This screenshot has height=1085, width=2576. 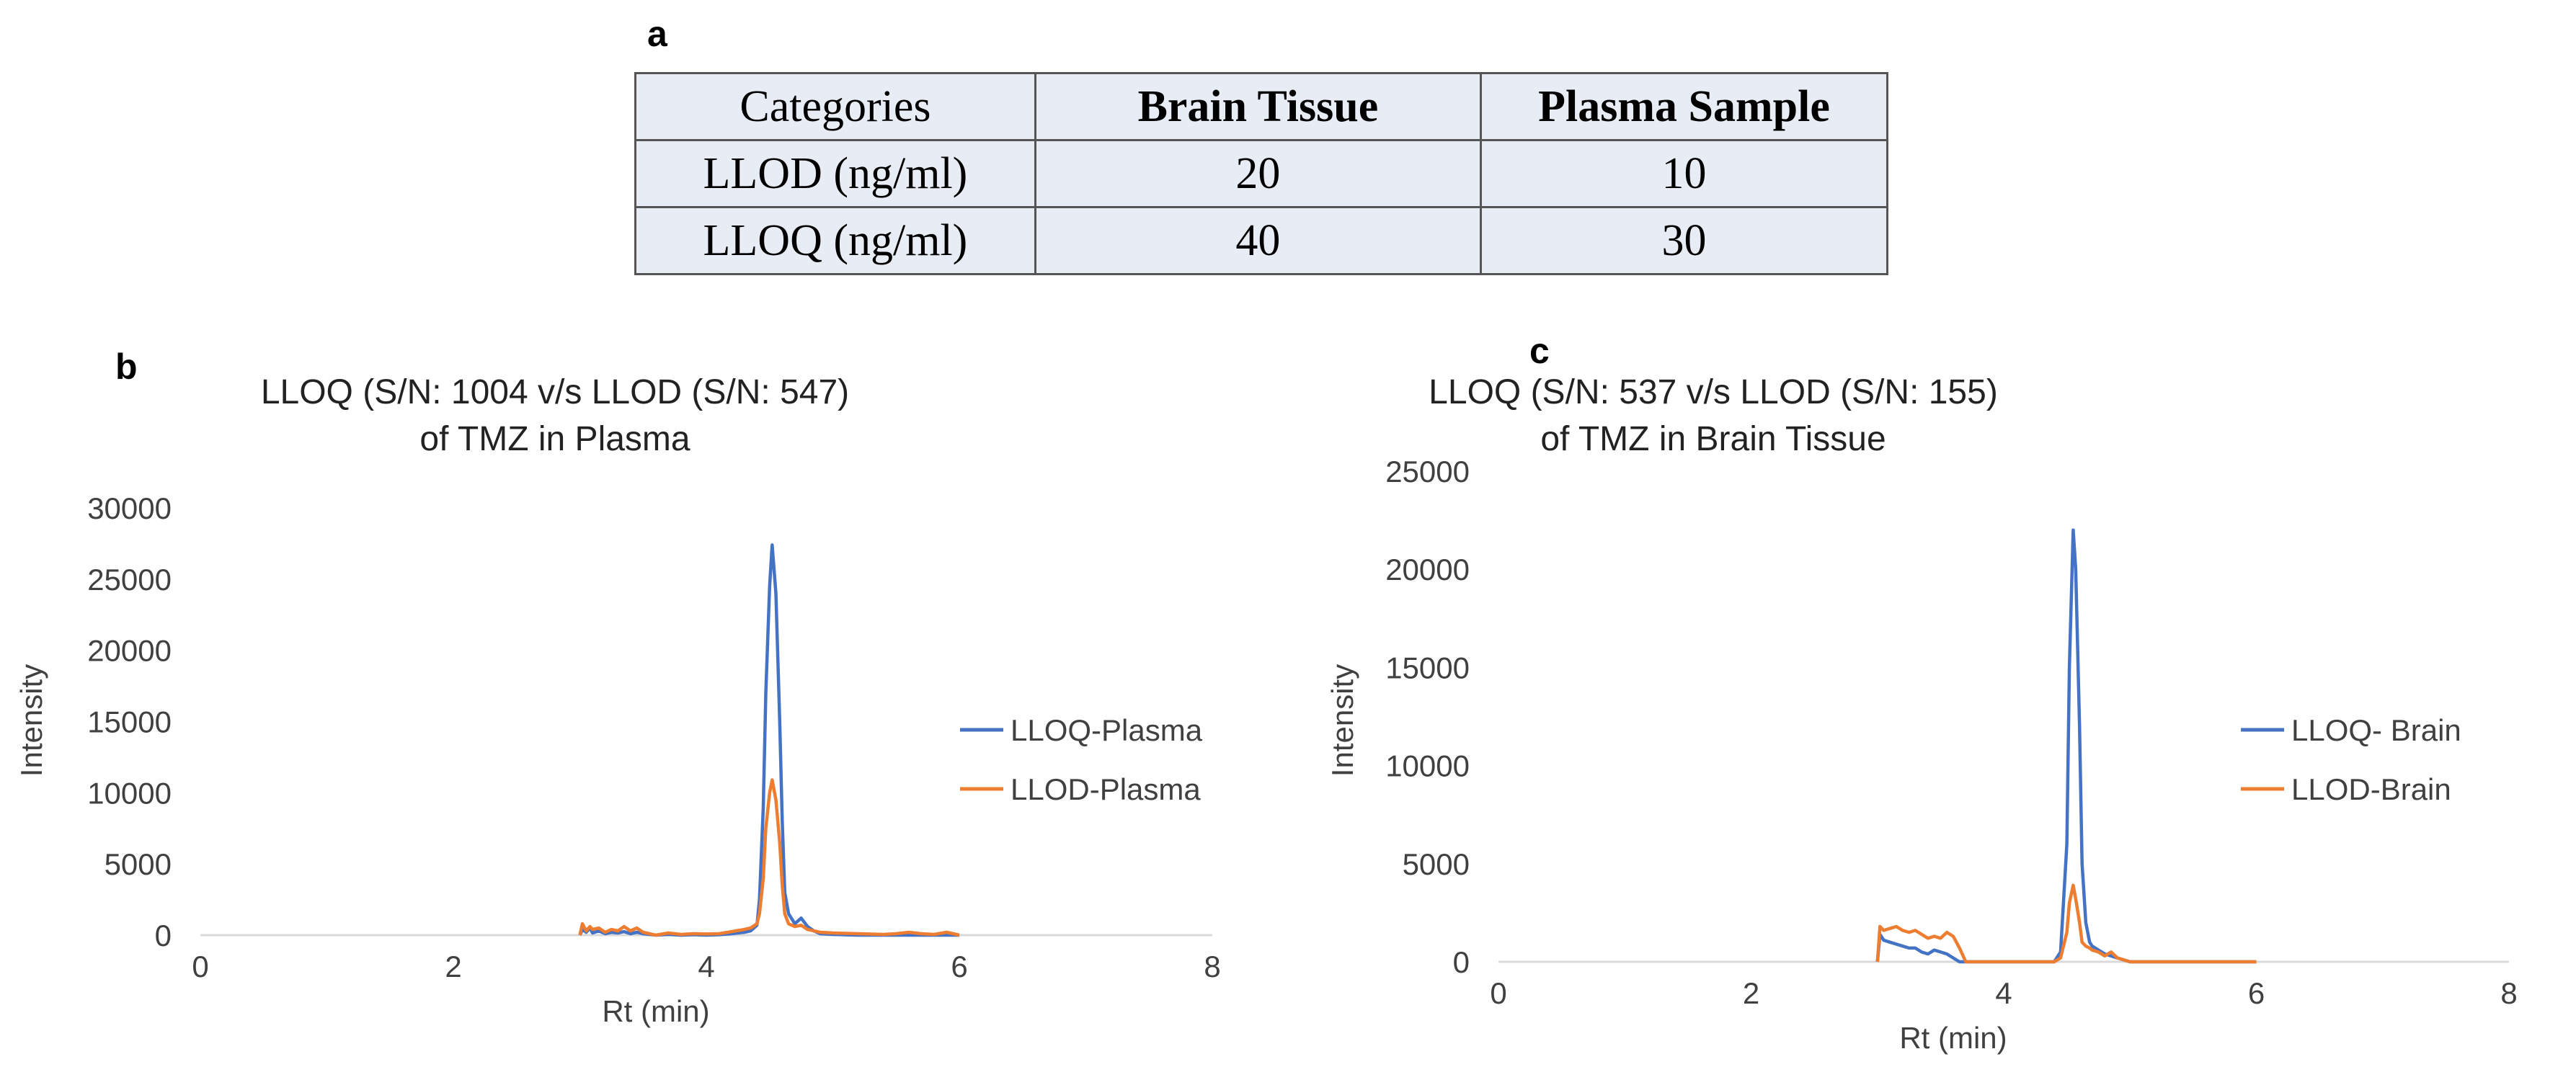 What do you see at coordinates (2066, 746) in the screenshot?
I see `series-line-lloq-brain` at bounding box center [2066, 746].